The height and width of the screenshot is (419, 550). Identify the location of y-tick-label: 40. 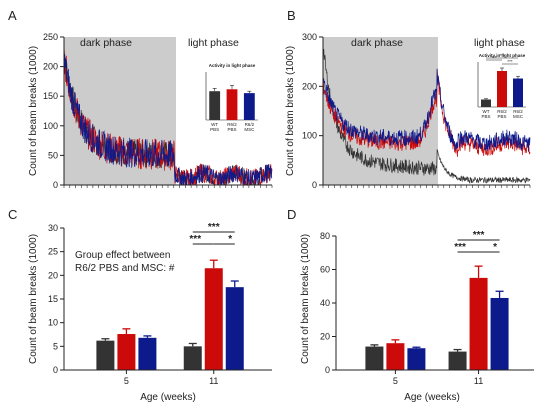
(325, 303).